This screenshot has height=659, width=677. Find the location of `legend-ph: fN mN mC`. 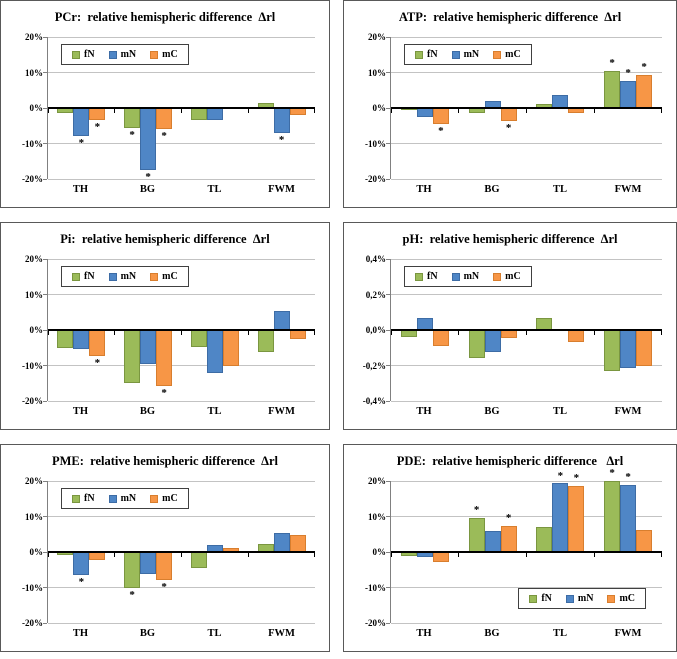

legend-ph: fN mN mC is located at coordinates (468, 276).